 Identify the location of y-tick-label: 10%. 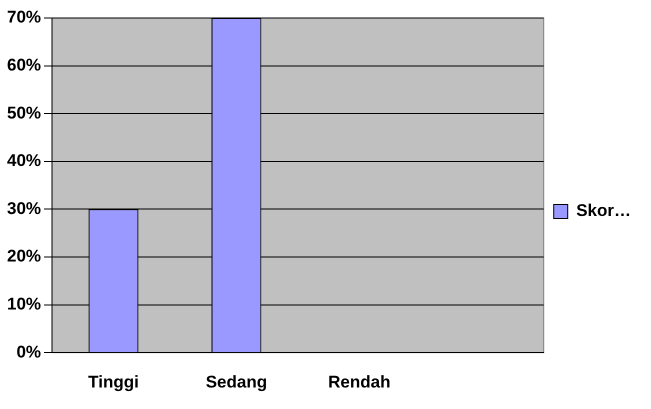
(24, 304).